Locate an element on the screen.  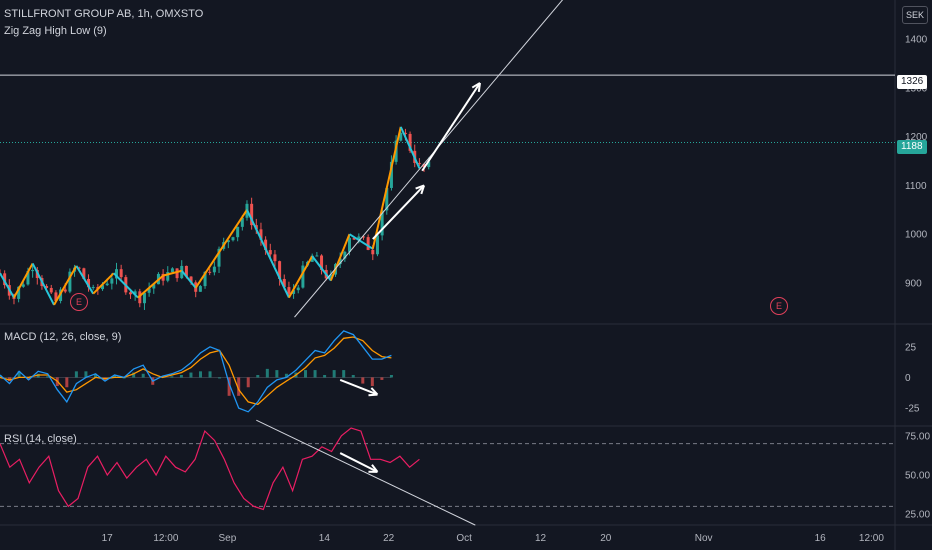
last-price-badge: 1188 is located at coordinates (912, 147).